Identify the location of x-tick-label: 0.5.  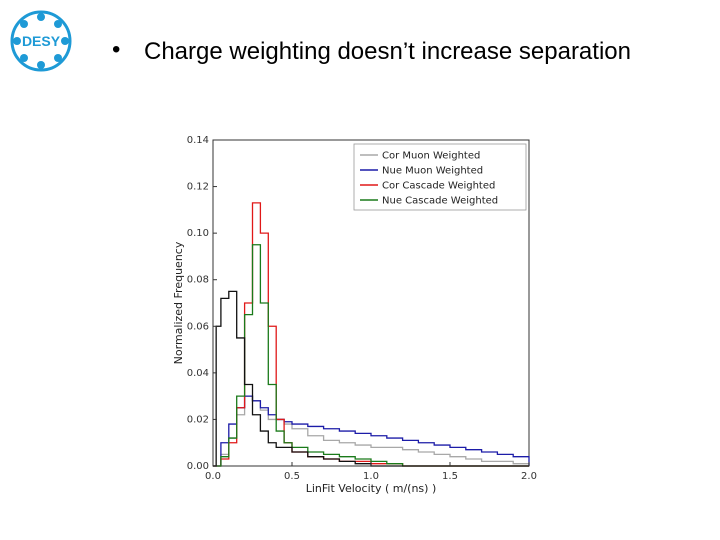
(292, 476).